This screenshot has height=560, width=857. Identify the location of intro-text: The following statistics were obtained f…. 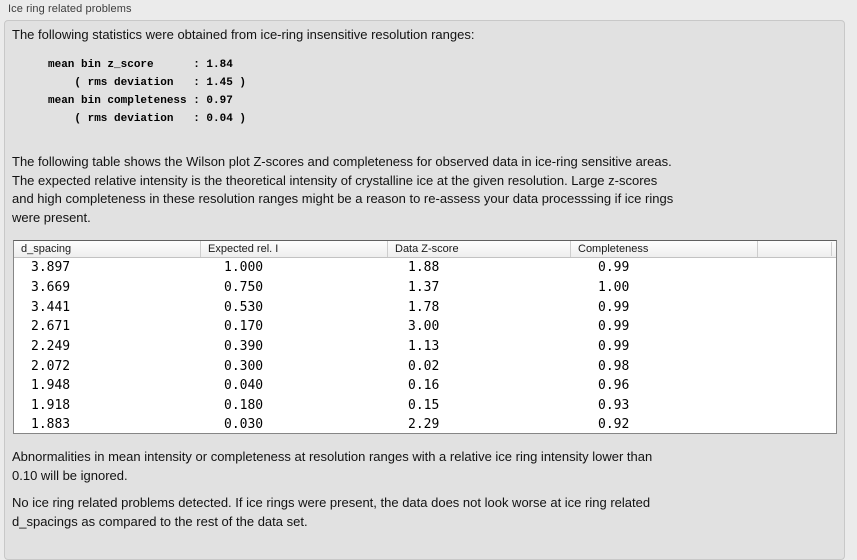
(243, 34).